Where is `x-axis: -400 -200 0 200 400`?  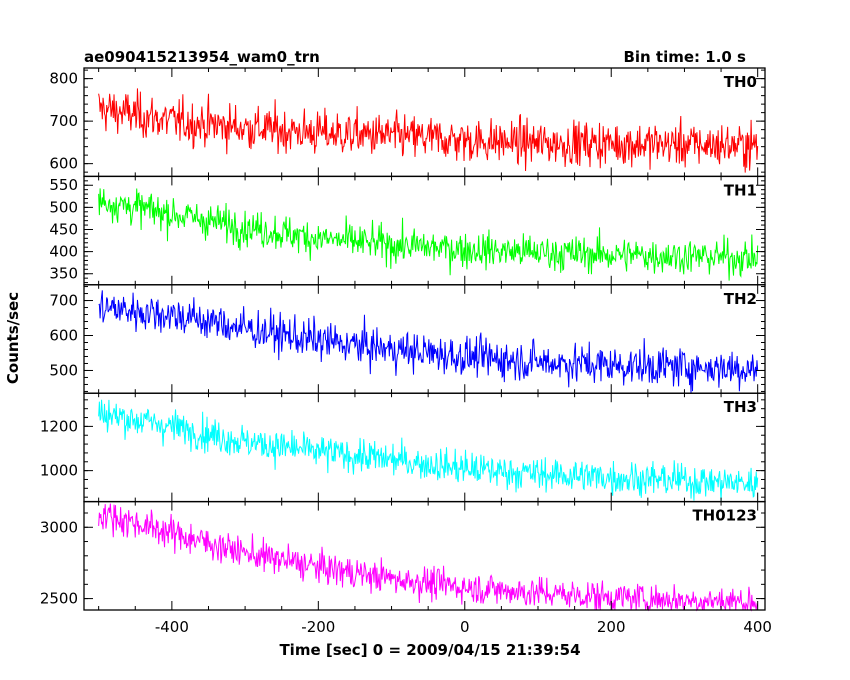
x-axis: -400 -200 0 200 400 is located at coordinates (463, 627).